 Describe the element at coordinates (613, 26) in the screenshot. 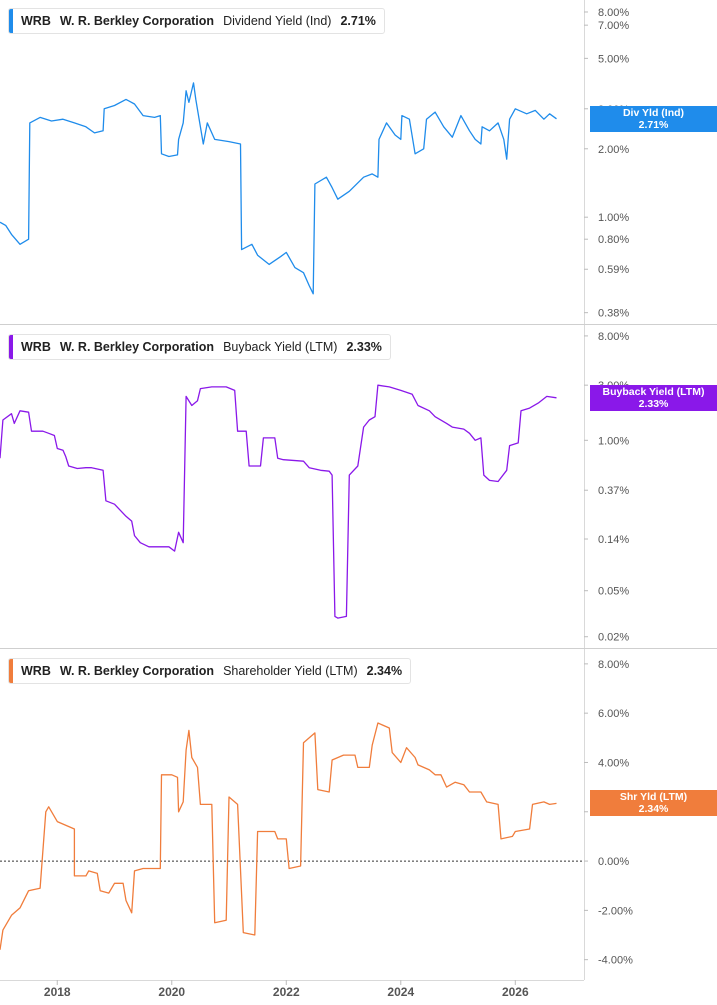

I see `y-tick-label: 7.00%` at that location.